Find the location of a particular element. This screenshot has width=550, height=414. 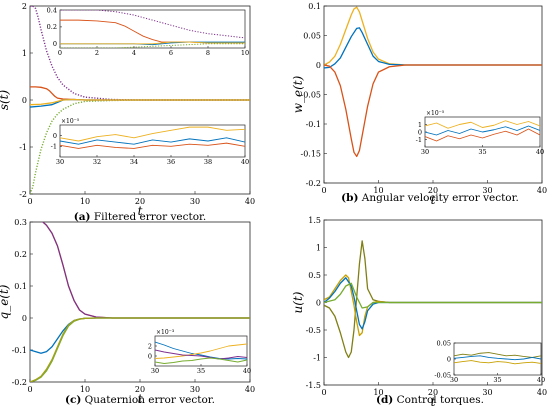

panel-a-inset-0-series-group is located at coordinates (152, 29).